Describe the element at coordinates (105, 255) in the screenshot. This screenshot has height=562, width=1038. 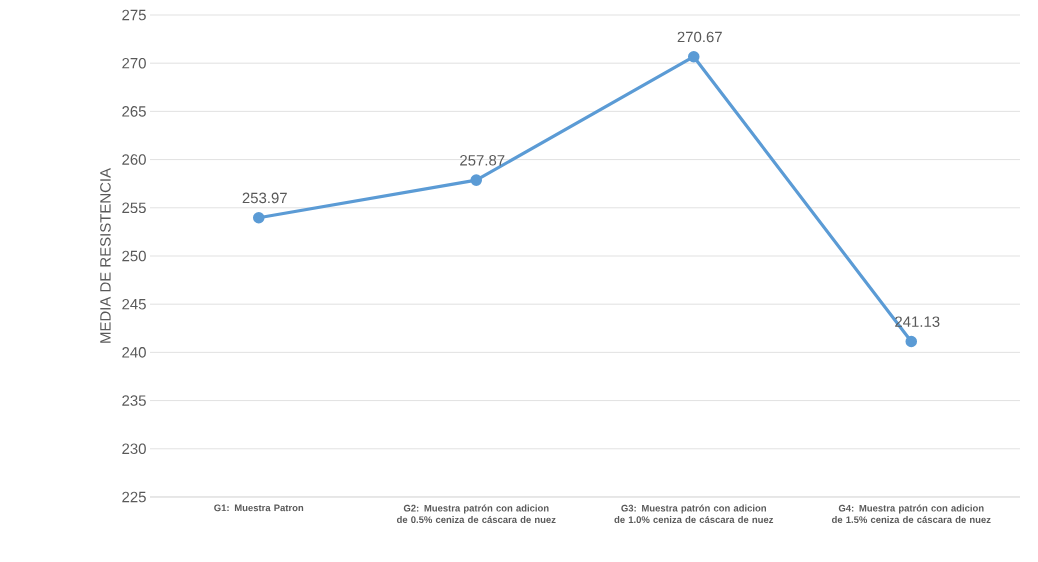
I see `y-axis-title: MEDIA DE RESISTENCIA` at that location.